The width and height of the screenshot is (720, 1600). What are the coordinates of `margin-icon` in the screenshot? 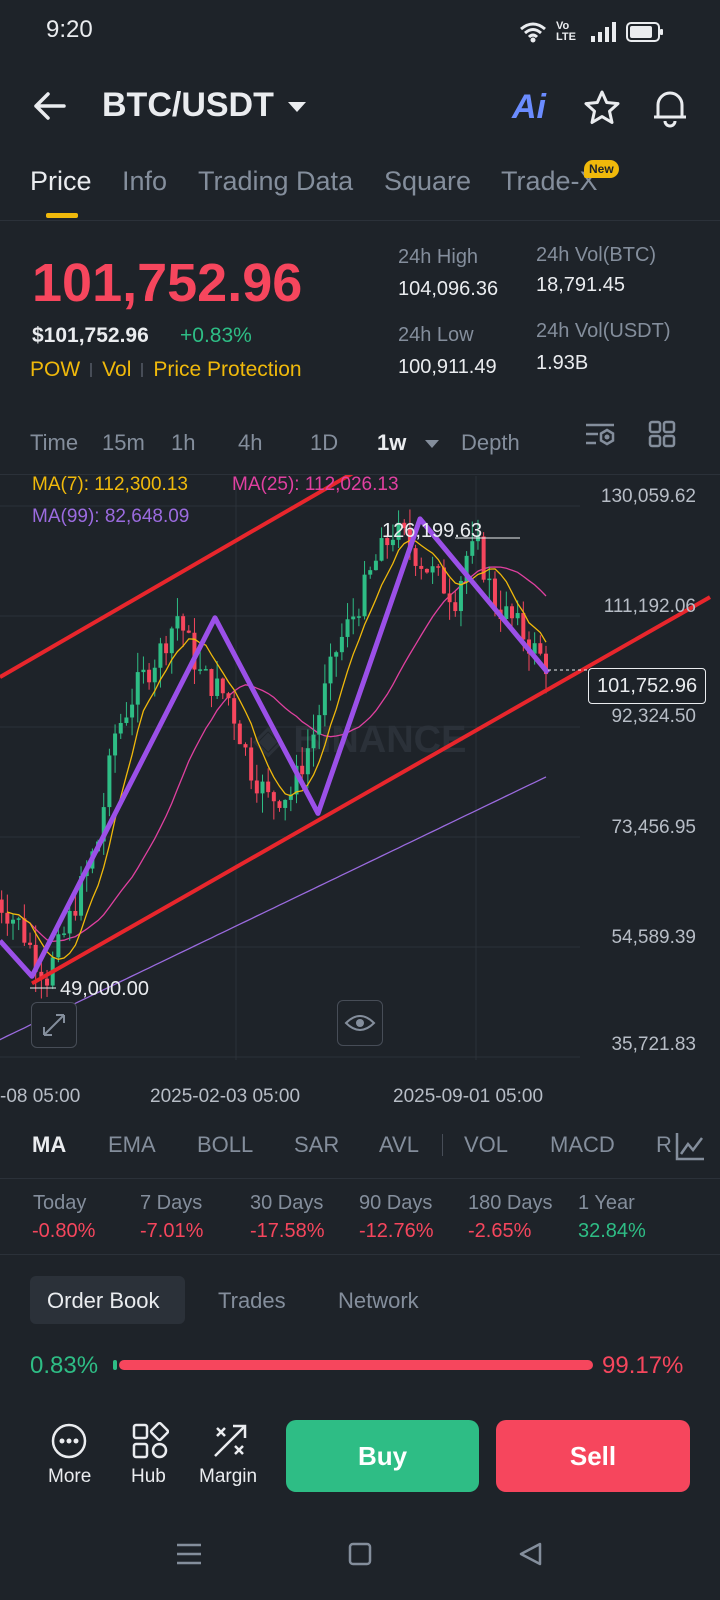 It's located at (230, 1441).